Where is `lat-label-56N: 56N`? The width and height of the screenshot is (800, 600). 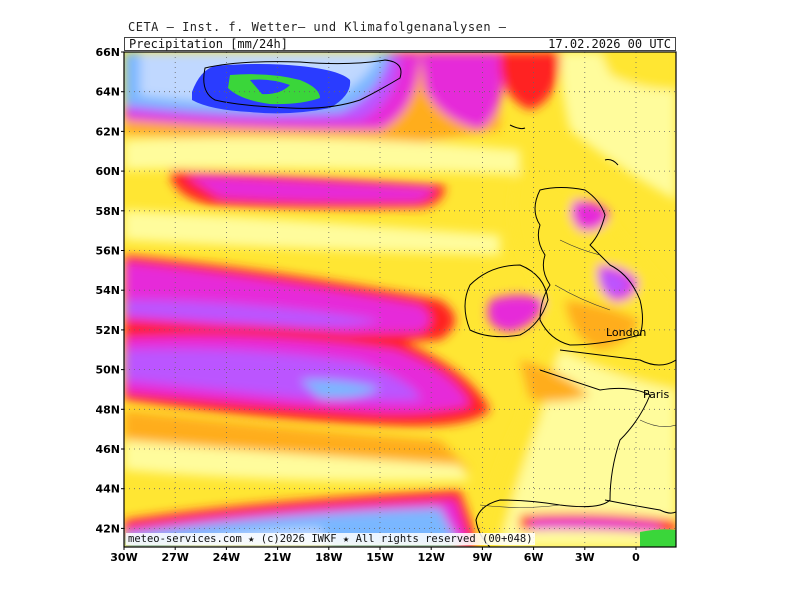
lat-label-56N: 56N is located at coordinates (107, 251).